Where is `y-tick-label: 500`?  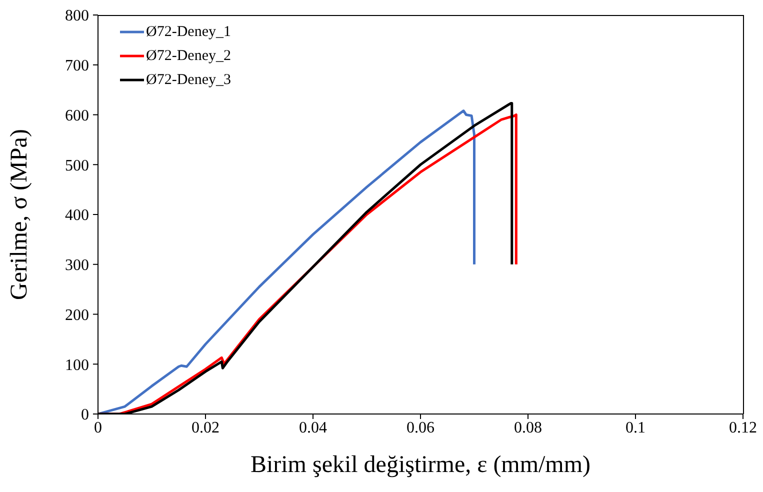
y-tick-label: 500 is located at coordinates (77, 165).